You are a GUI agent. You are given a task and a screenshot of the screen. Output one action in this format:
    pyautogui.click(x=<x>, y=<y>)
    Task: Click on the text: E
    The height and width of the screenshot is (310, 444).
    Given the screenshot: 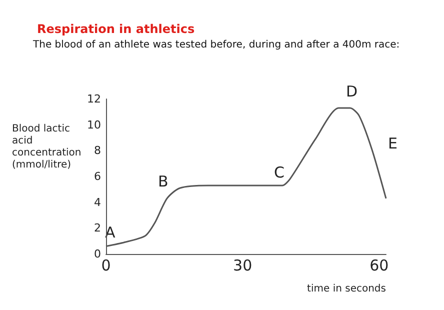 What is the action you would take?
    pyautogui.click(x=393, y=143)
    